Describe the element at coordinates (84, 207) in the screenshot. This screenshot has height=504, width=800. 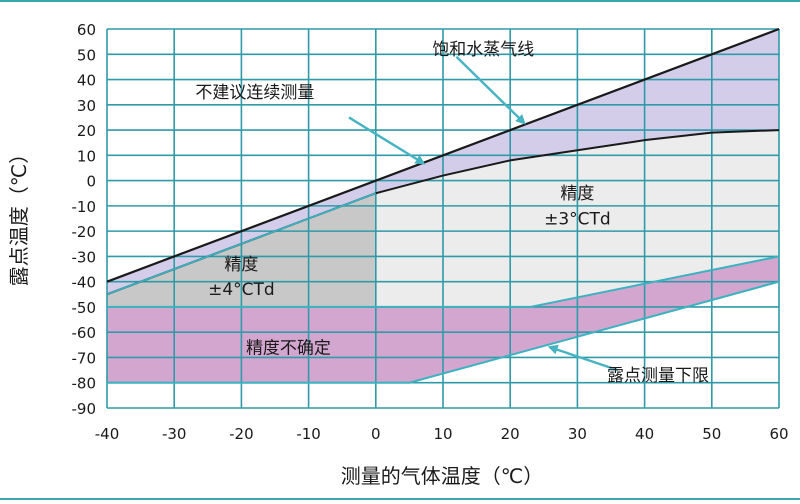
I see `y-tick-label: -10` at that location.